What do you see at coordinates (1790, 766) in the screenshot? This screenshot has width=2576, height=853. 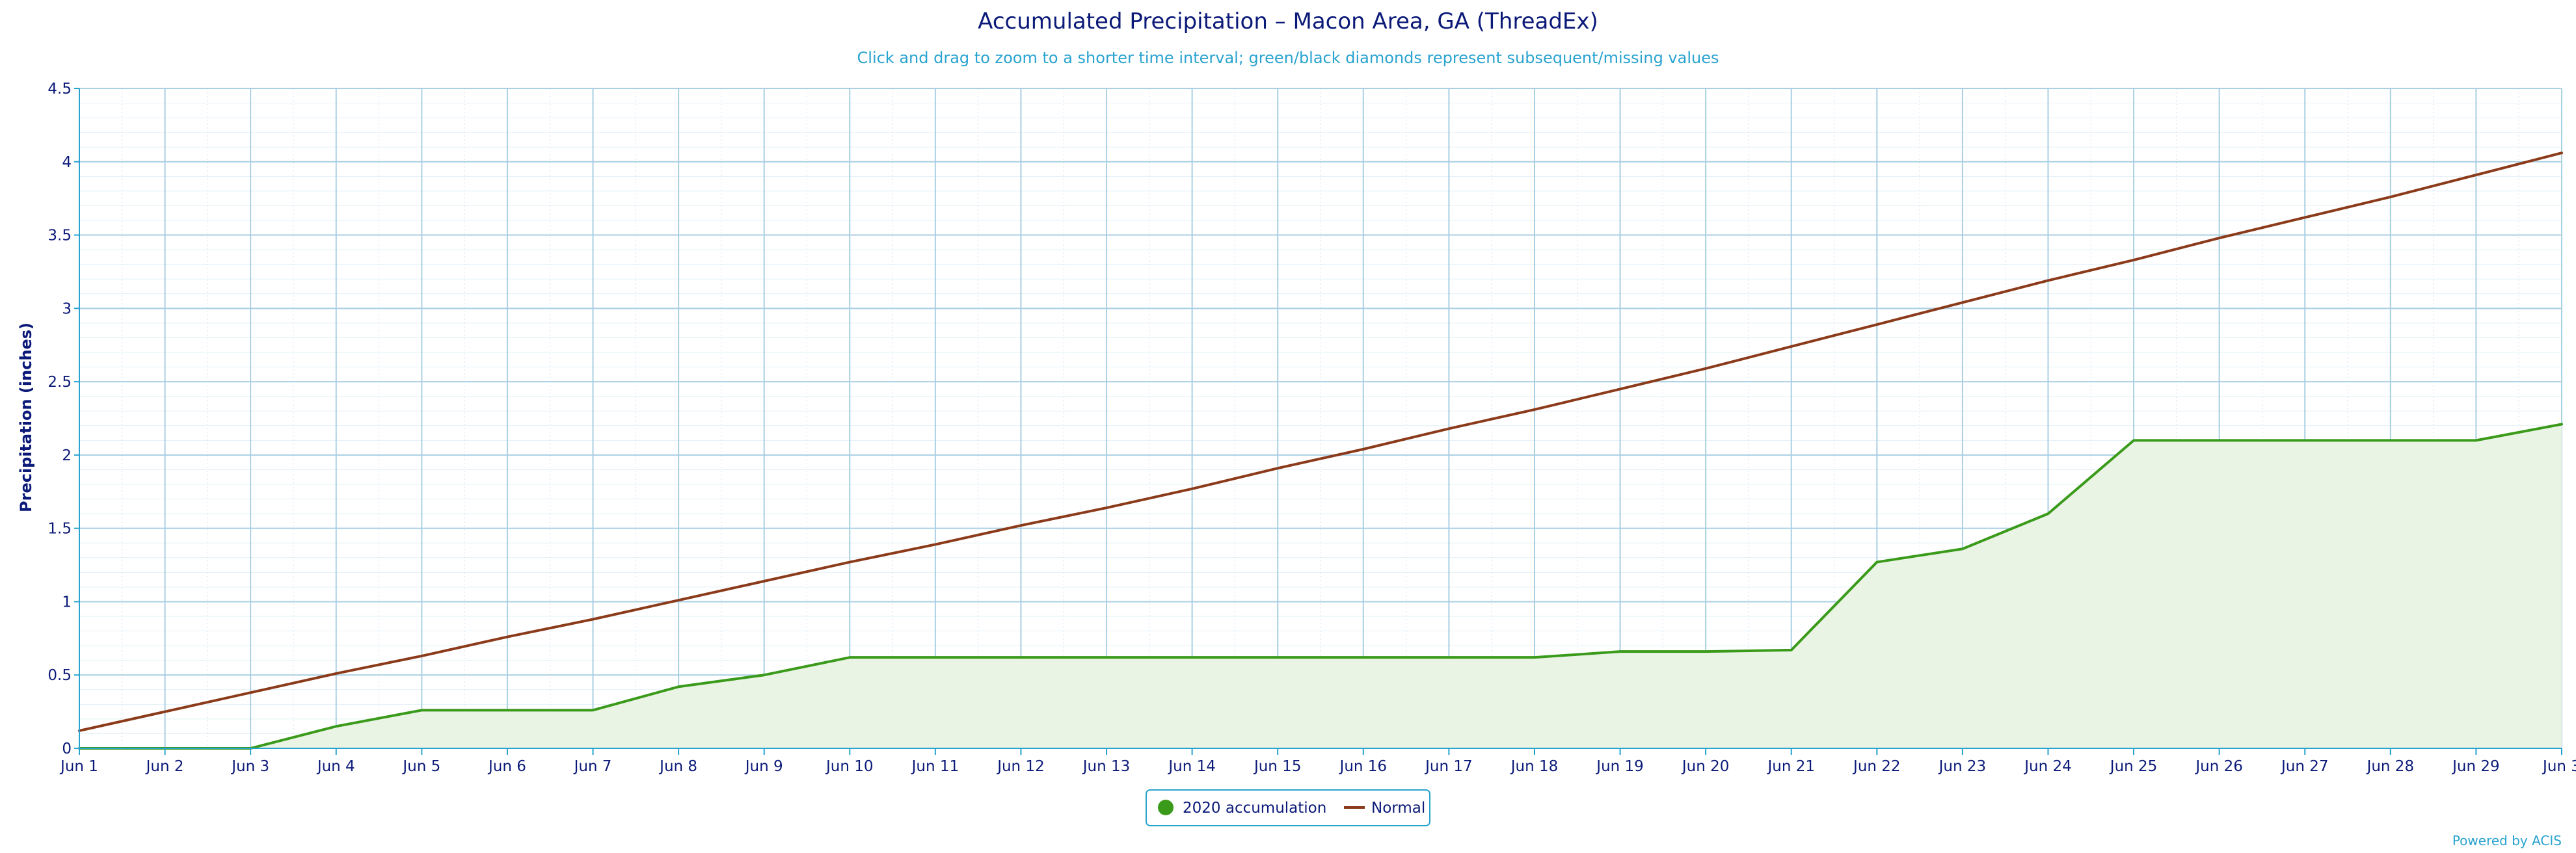 I see `x-tick-label: Jun 21` at bounding box center [1790, 766].